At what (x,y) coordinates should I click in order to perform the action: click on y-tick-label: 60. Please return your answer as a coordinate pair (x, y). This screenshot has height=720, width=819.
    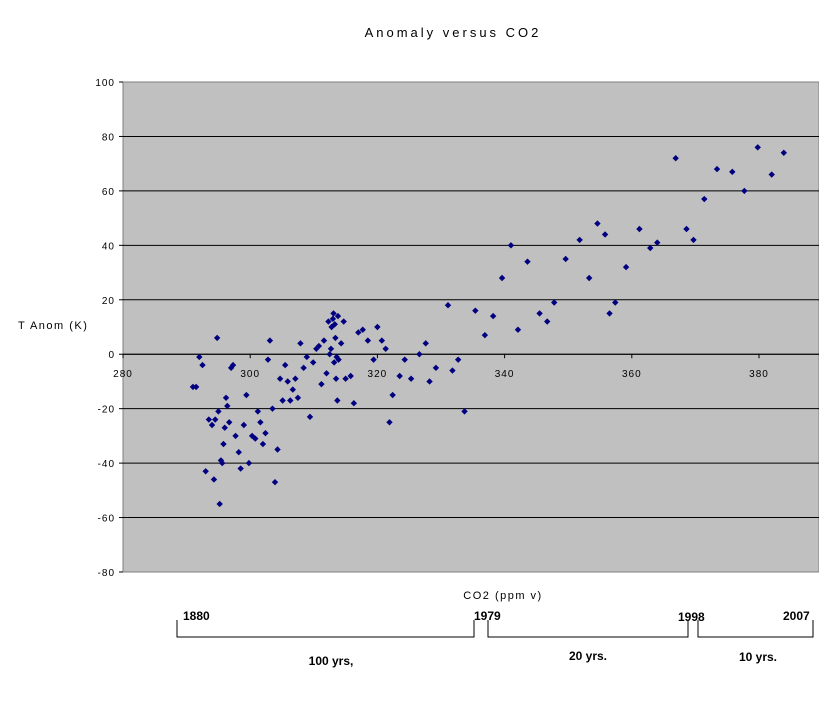
    Looking at the image, I should click on (108, 192).